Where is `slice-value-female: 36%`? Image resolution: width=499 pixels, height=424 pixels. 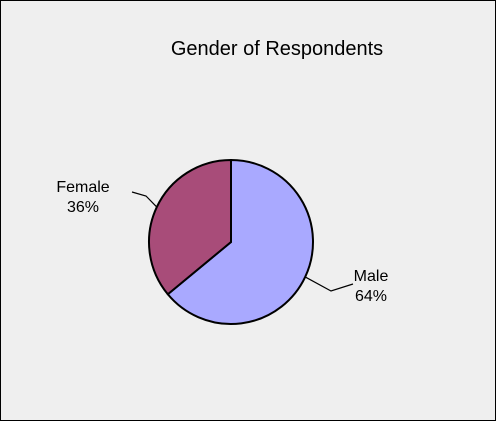
slice-value-female: 36% is located at coordinates (83, 207).